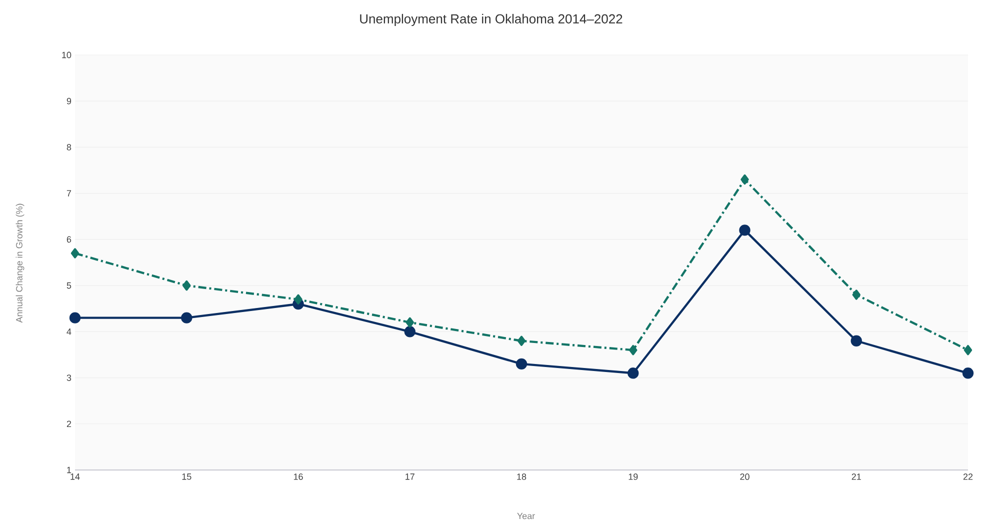  What do you see at coordinates (20, 263) in the screenshot?
I see `y-axis-title: Annual Change in Growth (%)` at bounding box center [20, 263].